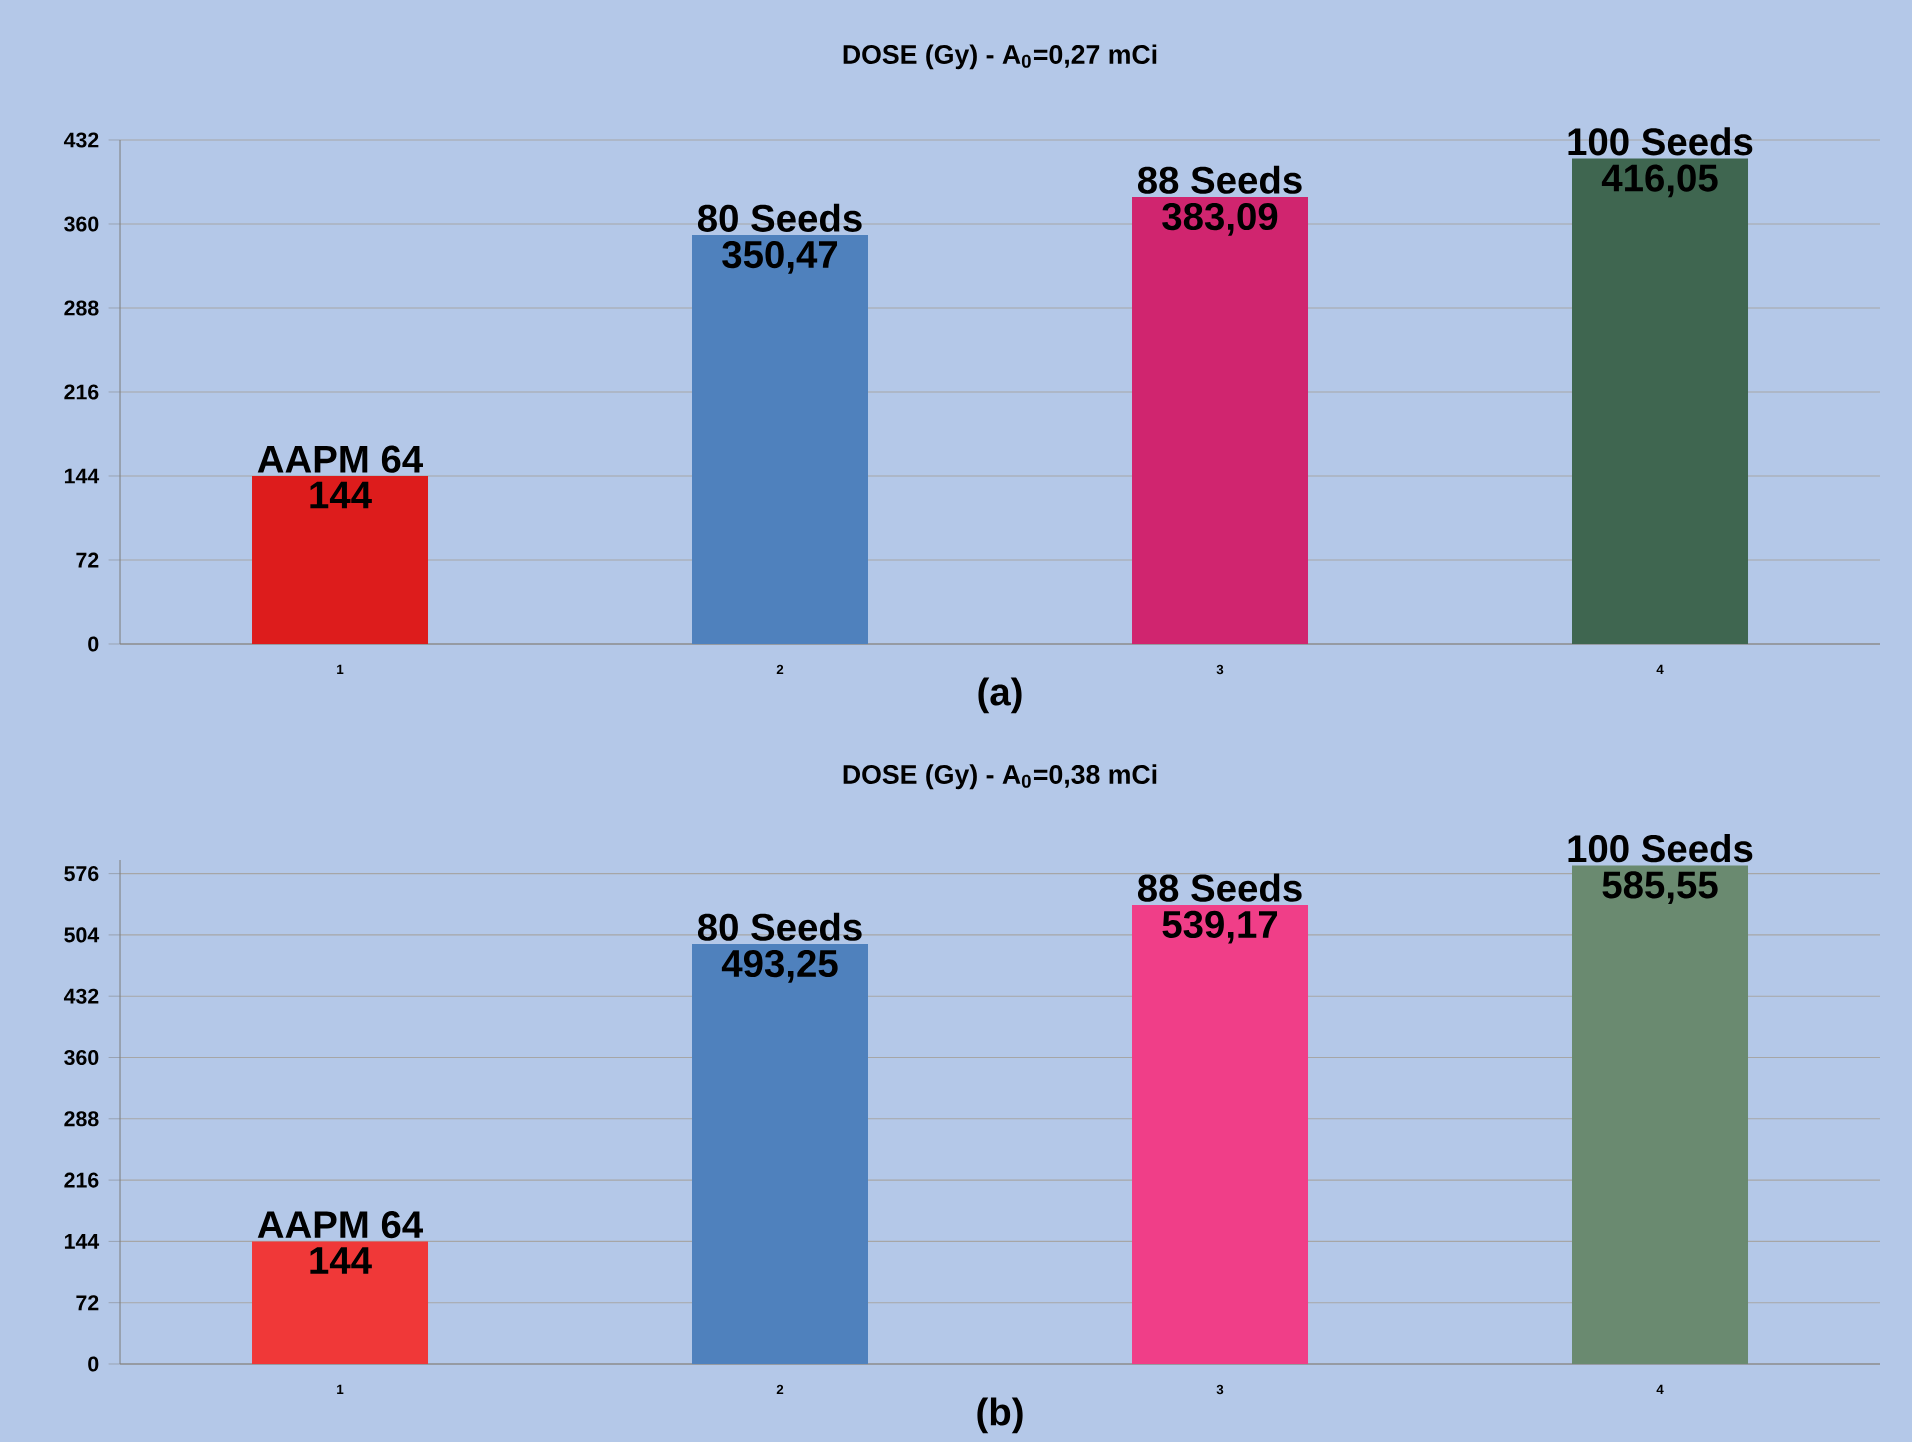 This screenshot has height=1442, width=1912. I want to click on text: (a), so click(1000, 695).